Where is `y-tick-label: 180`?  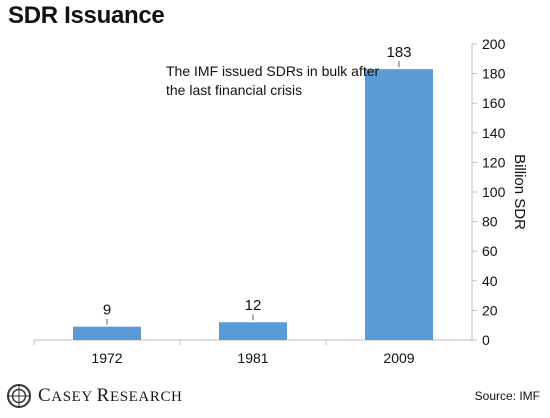
y-tick-label: 180 is located at coordinates (494, 74).